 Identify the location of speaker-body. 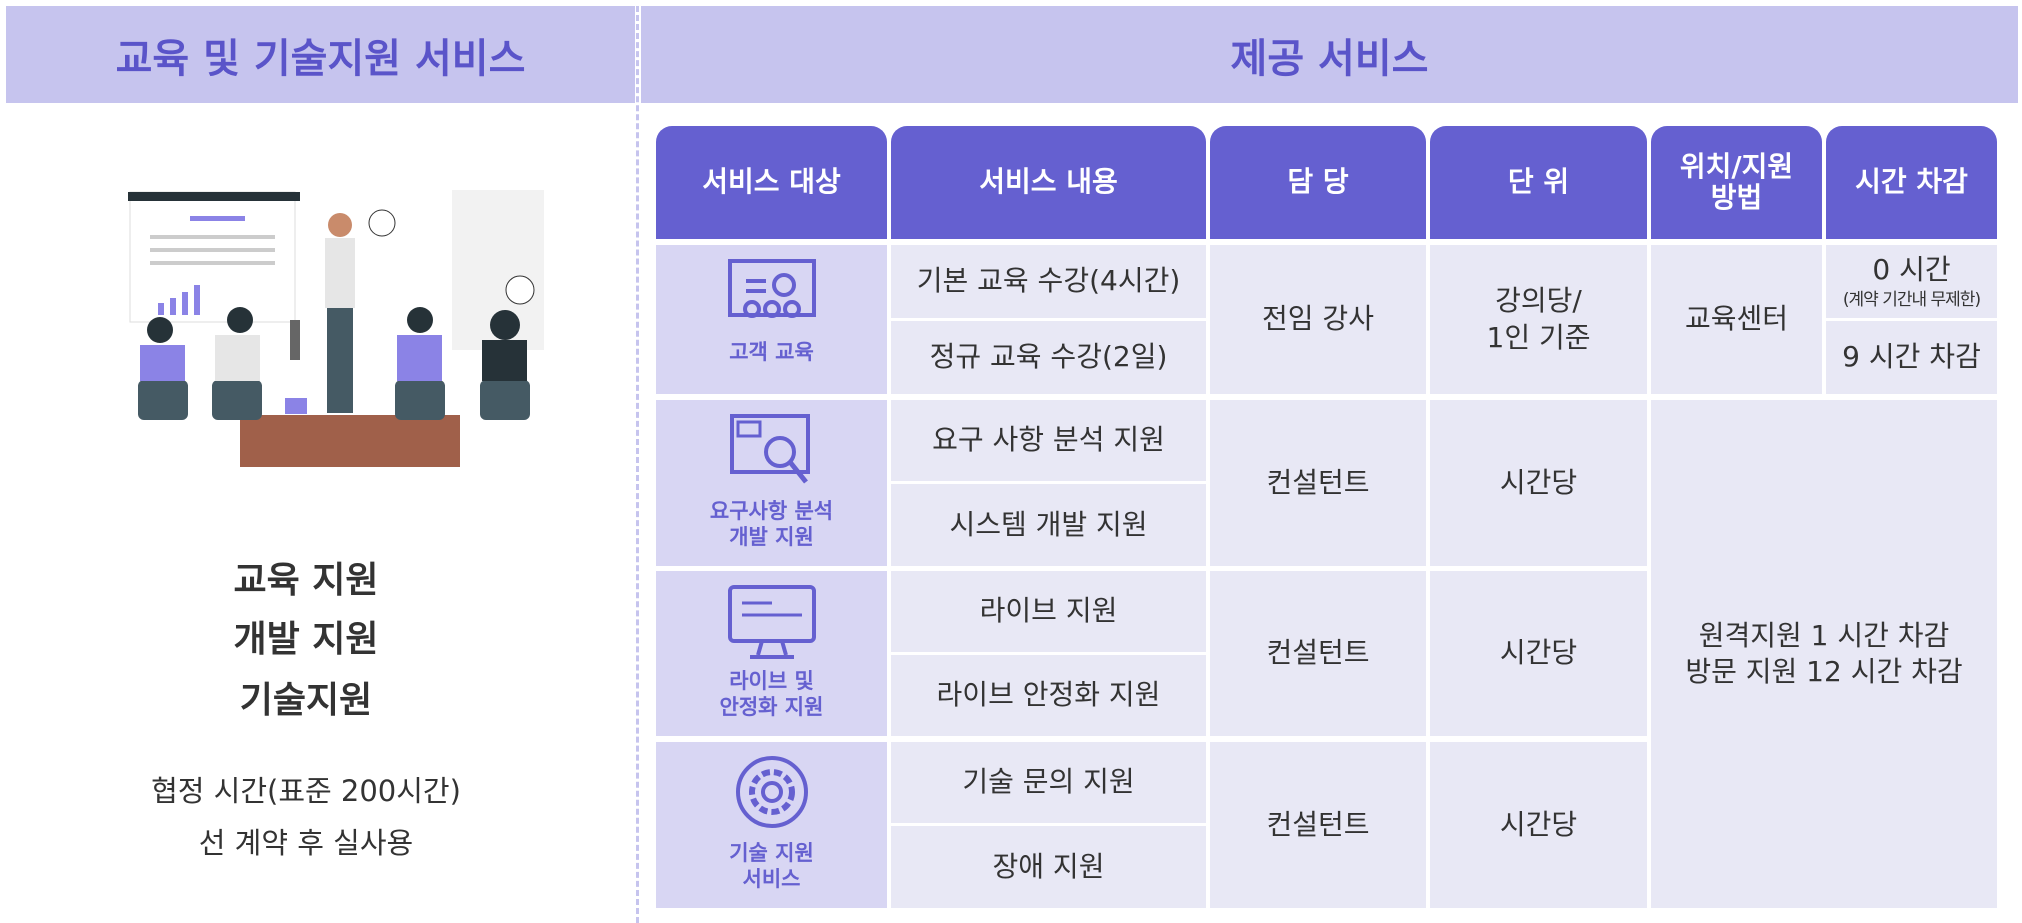
(340, 273).